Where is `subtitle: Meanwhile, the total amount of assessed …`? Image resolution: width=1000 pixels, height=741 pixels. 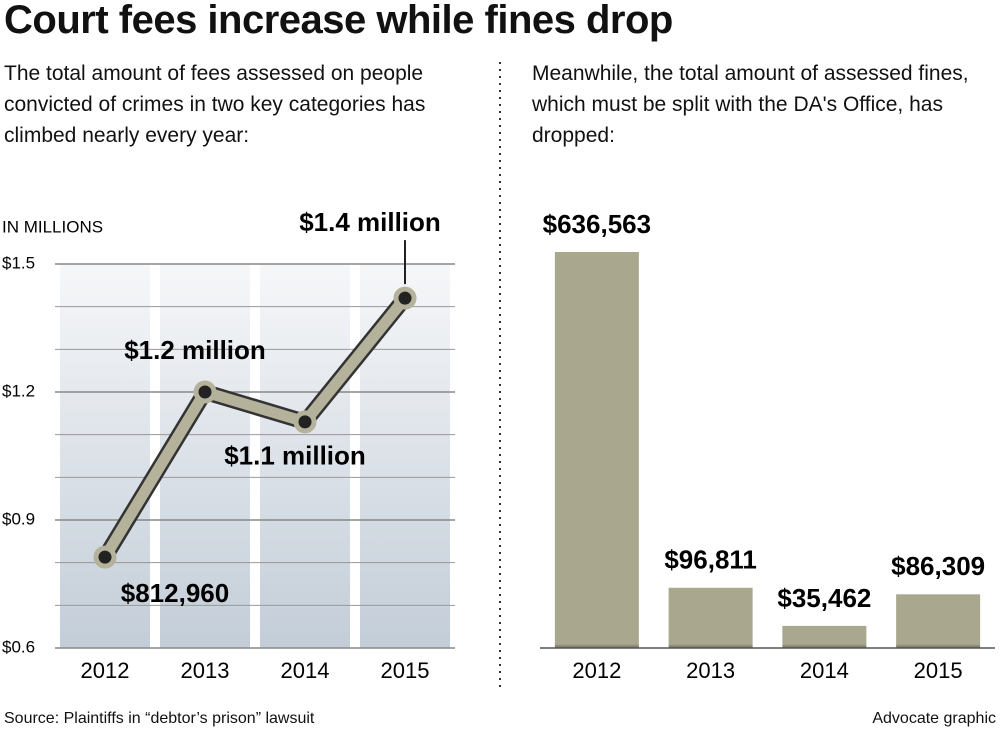 subtitle: Meanwhile, the total amount of assessed … is located at coordinates (750, 104).